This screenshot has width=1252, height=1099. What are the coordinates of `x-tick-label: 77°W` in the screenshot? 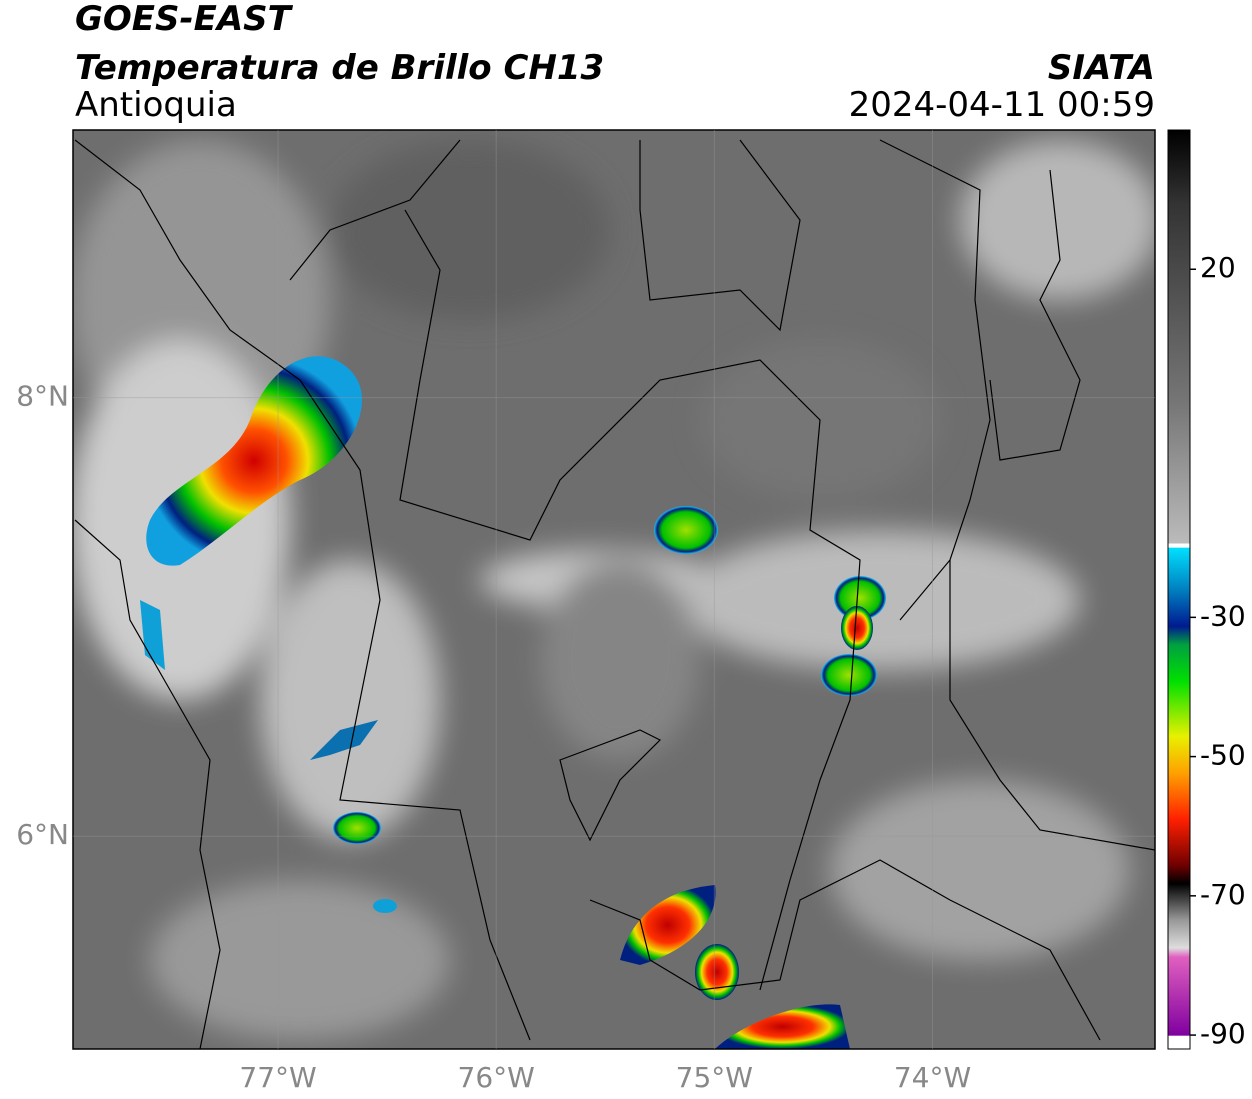 It's located at (277, 1077).